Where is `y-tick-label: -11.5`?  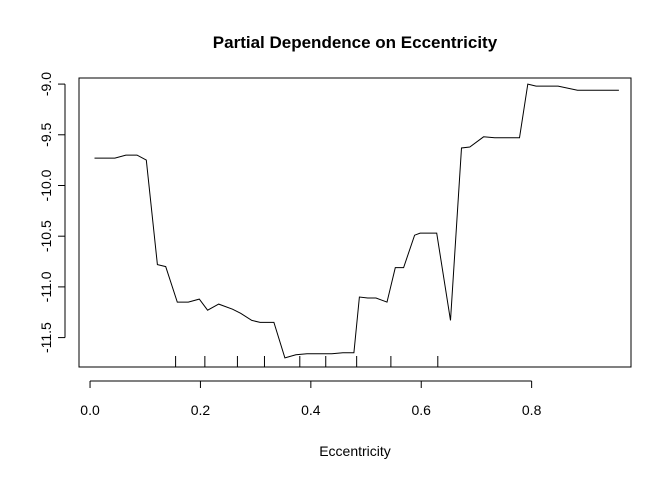
y-tick-label: -11.5 is located at coordinates (46, 337).